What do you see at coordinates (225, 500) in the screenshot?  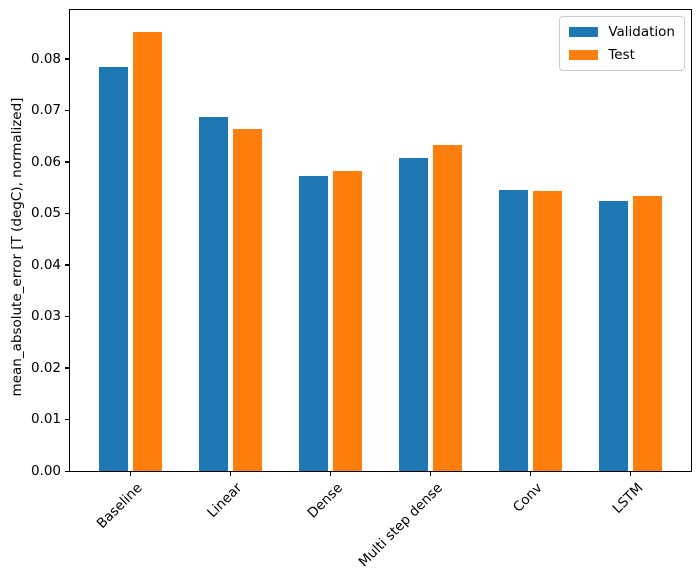 I see `x-tick-label-linear: Linear` at bounding box center [225, 500].